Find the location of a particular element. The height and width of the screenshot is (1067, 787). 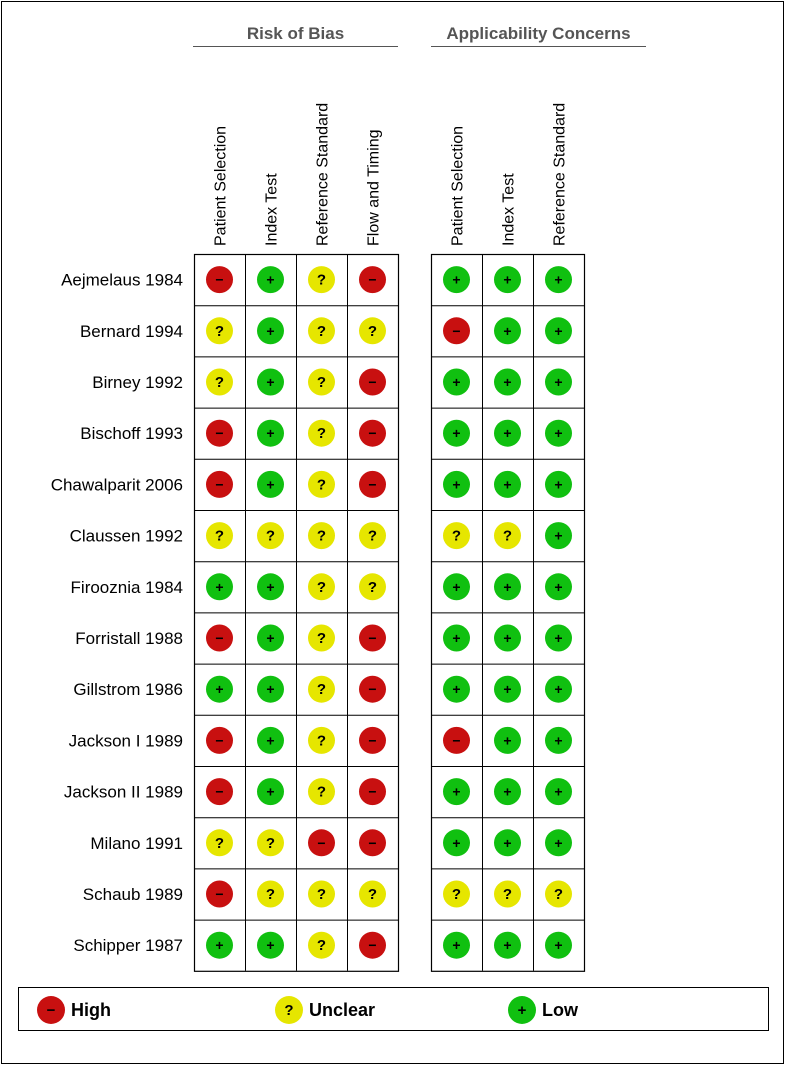

column-header-1-2: Reference Standard is located at coordinates (560, 174).